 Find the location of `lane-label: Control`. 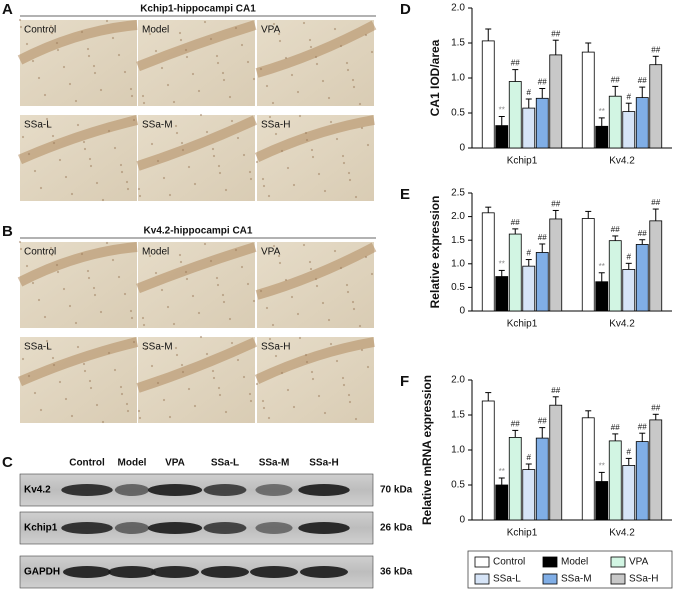

lane-label: Control is located at coordinates (87, 463).